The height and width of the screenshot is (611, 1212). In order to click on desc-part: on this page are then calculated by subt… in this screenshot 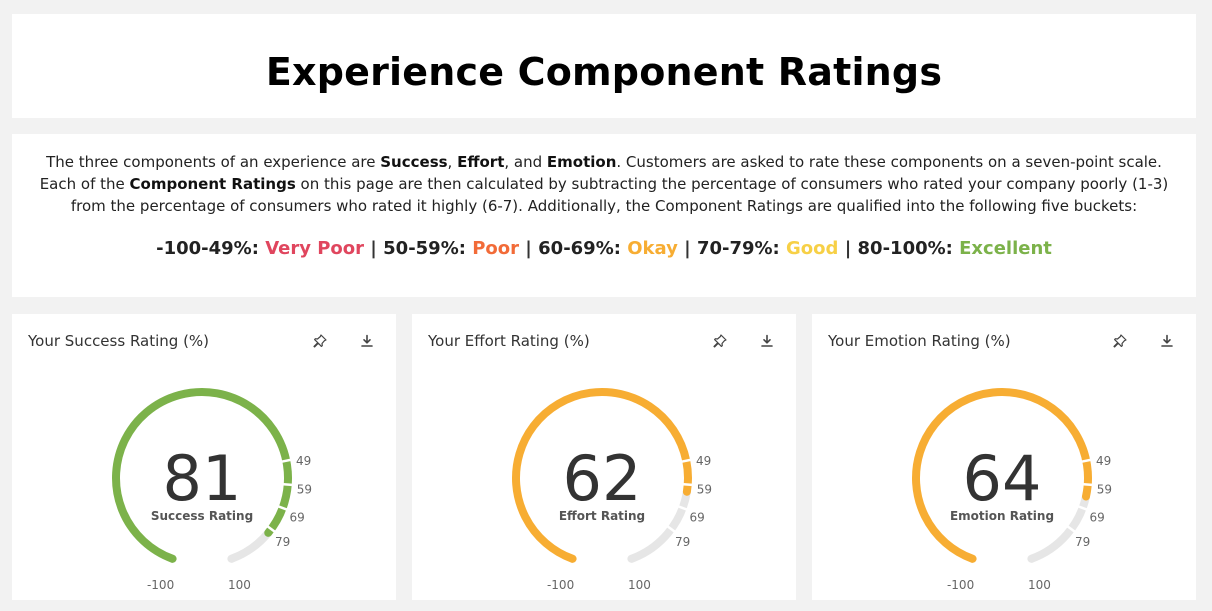, I will do `click(619, 195)`.